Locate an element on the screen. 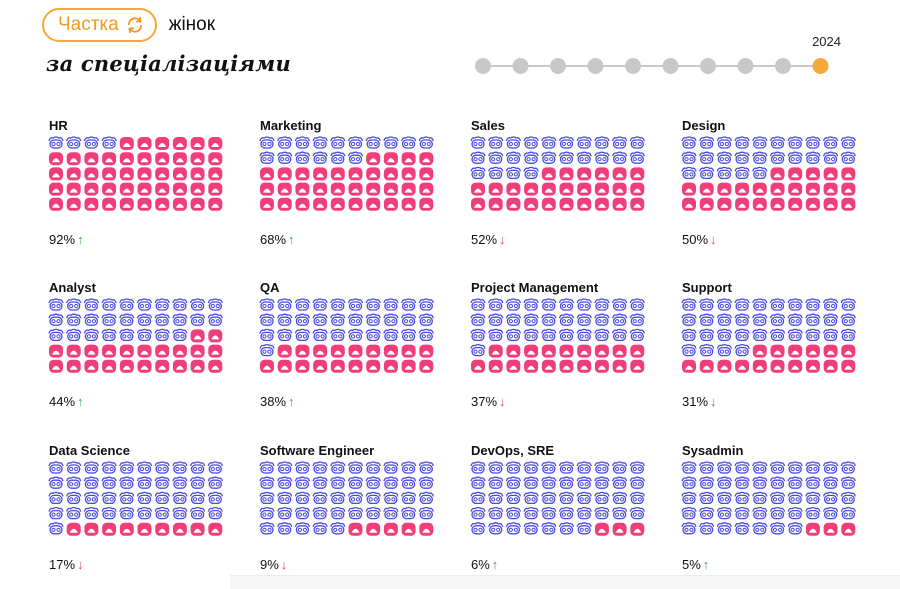 This screenshot has width=900, height=589. percentage-value: 17% is located at coordinates (62, 564).